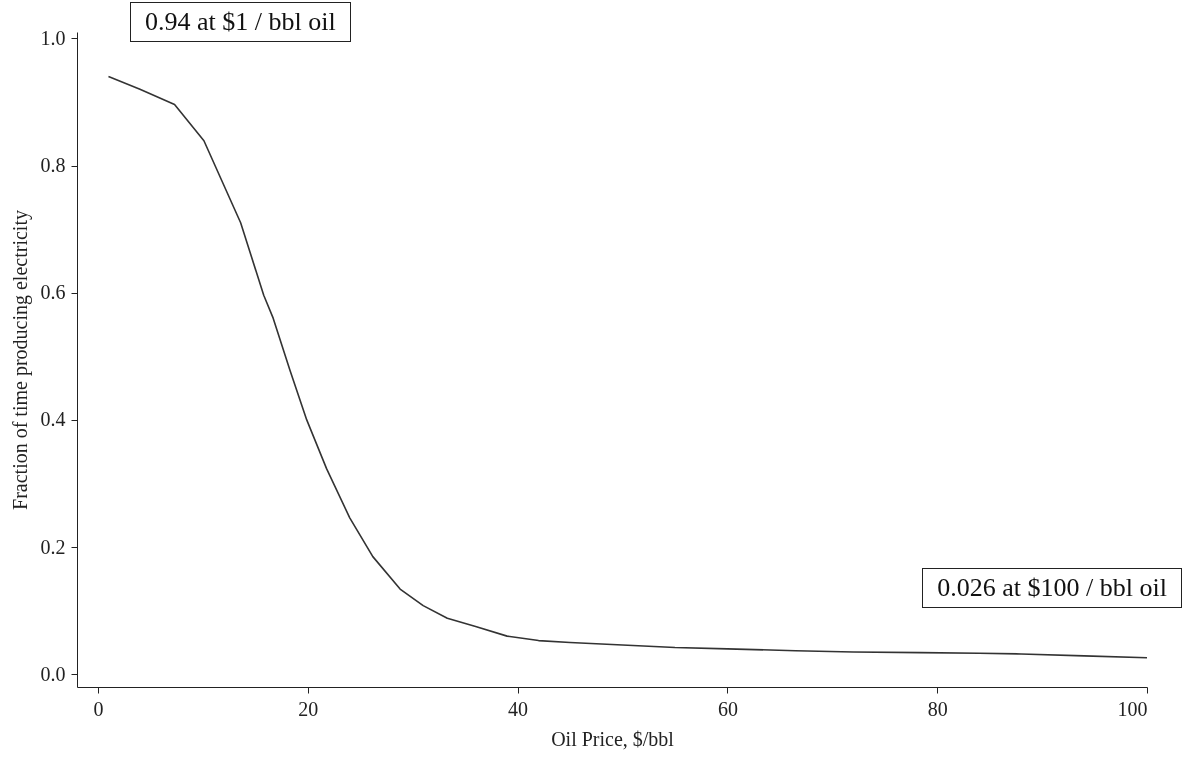  Describe the element at coordinates (240, 22) in the screenshot. I see `annotation: 0.94 at $1 / bbl oil` at that location.